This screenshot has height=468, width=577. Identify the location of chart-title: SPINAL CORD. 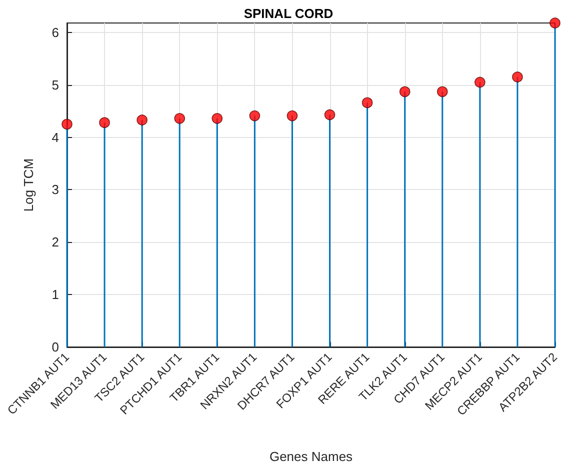
(289, 13).